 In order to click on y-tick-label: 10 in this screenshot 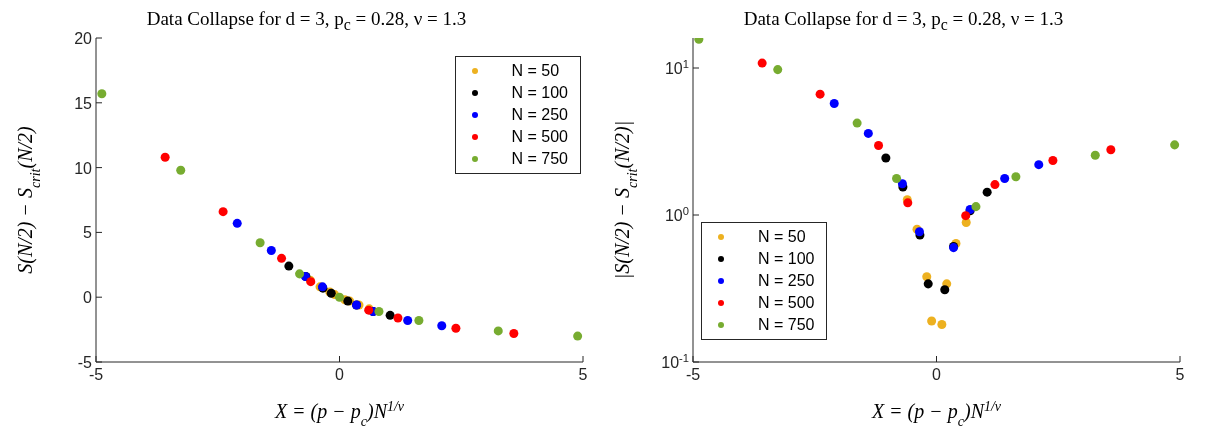, I will do `click(83, 168)`.